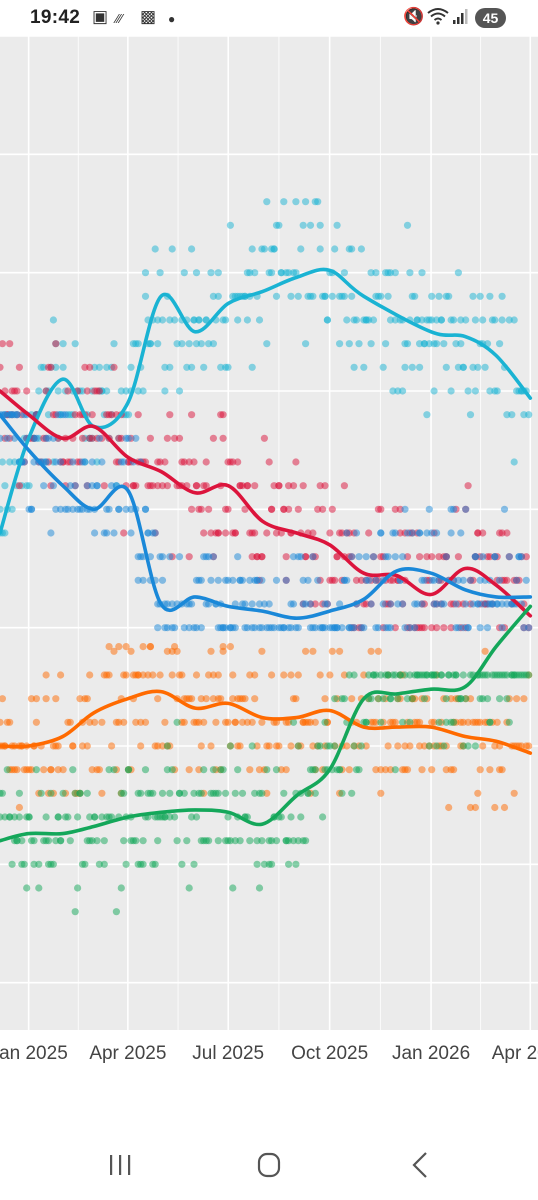 The image size is (538, 1200). What do you see at coordinates (515, 1053) in the screenshot?
I see `x-tick-label: Apr 2026` at bounding box center [515, 1053].